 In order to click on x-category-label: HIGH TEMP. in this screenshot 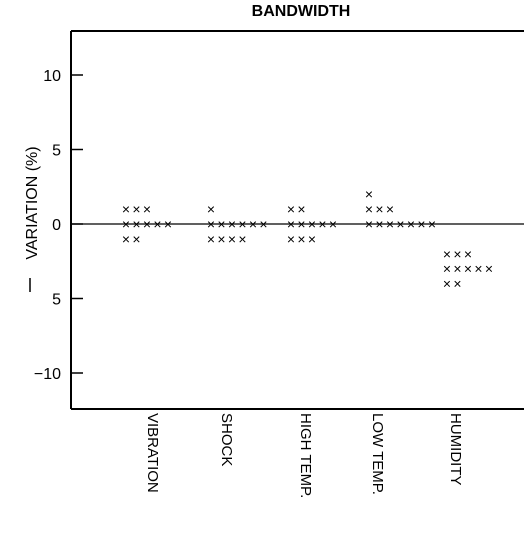, I will do `click(305, 455)`.